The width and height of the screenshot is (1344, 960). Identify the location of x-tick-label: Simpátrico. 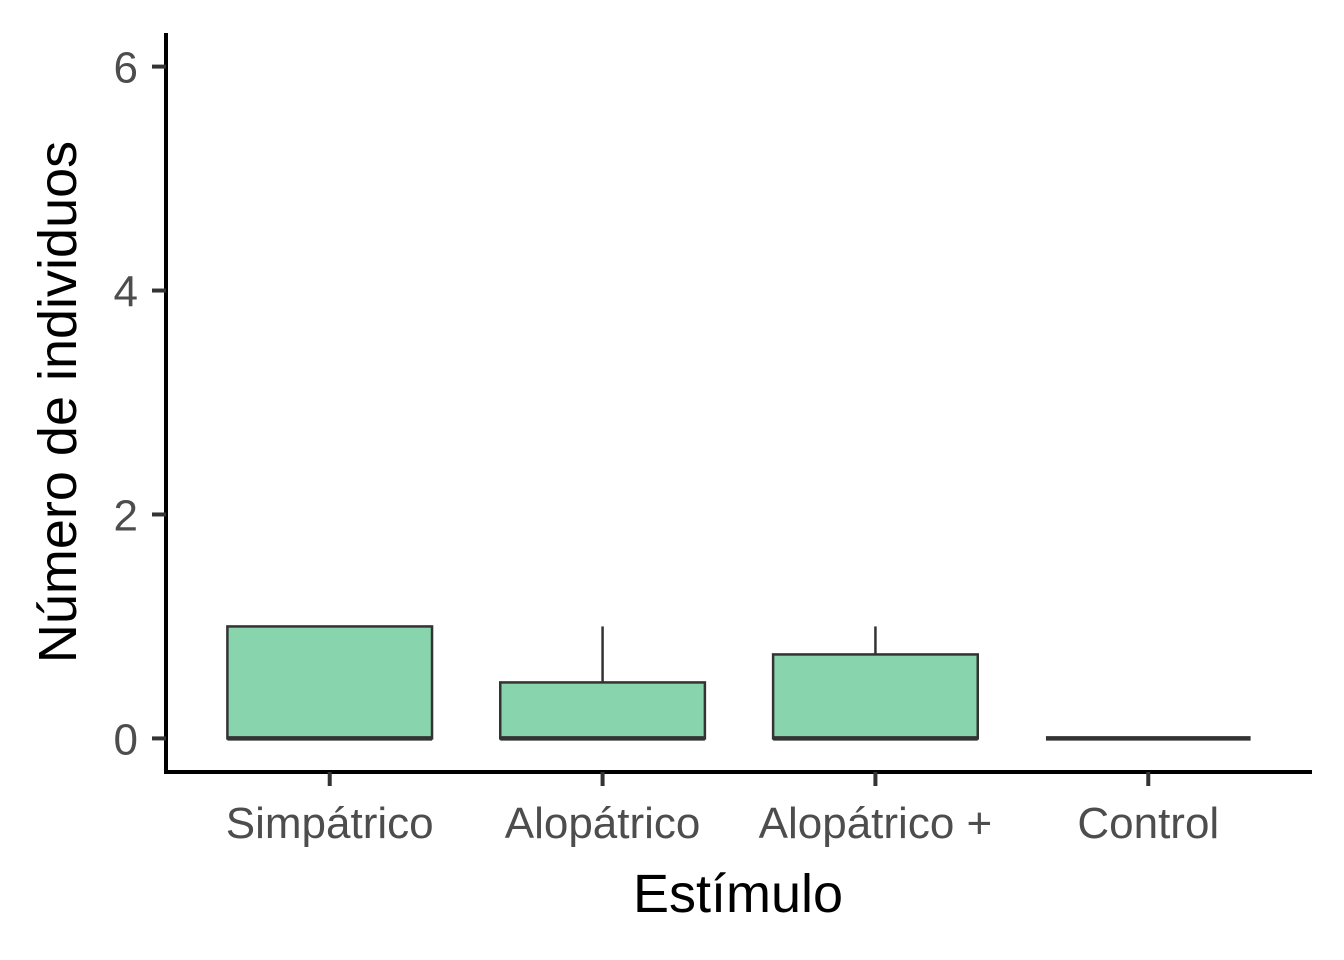
(330, 823).